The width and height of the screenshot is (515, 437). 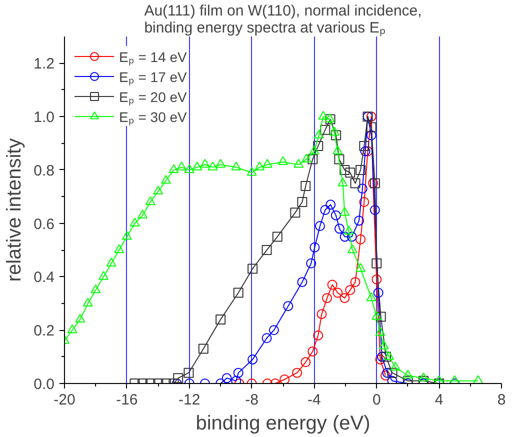 I want to click on x-tick-label: -20, so click(x=65, y=400).